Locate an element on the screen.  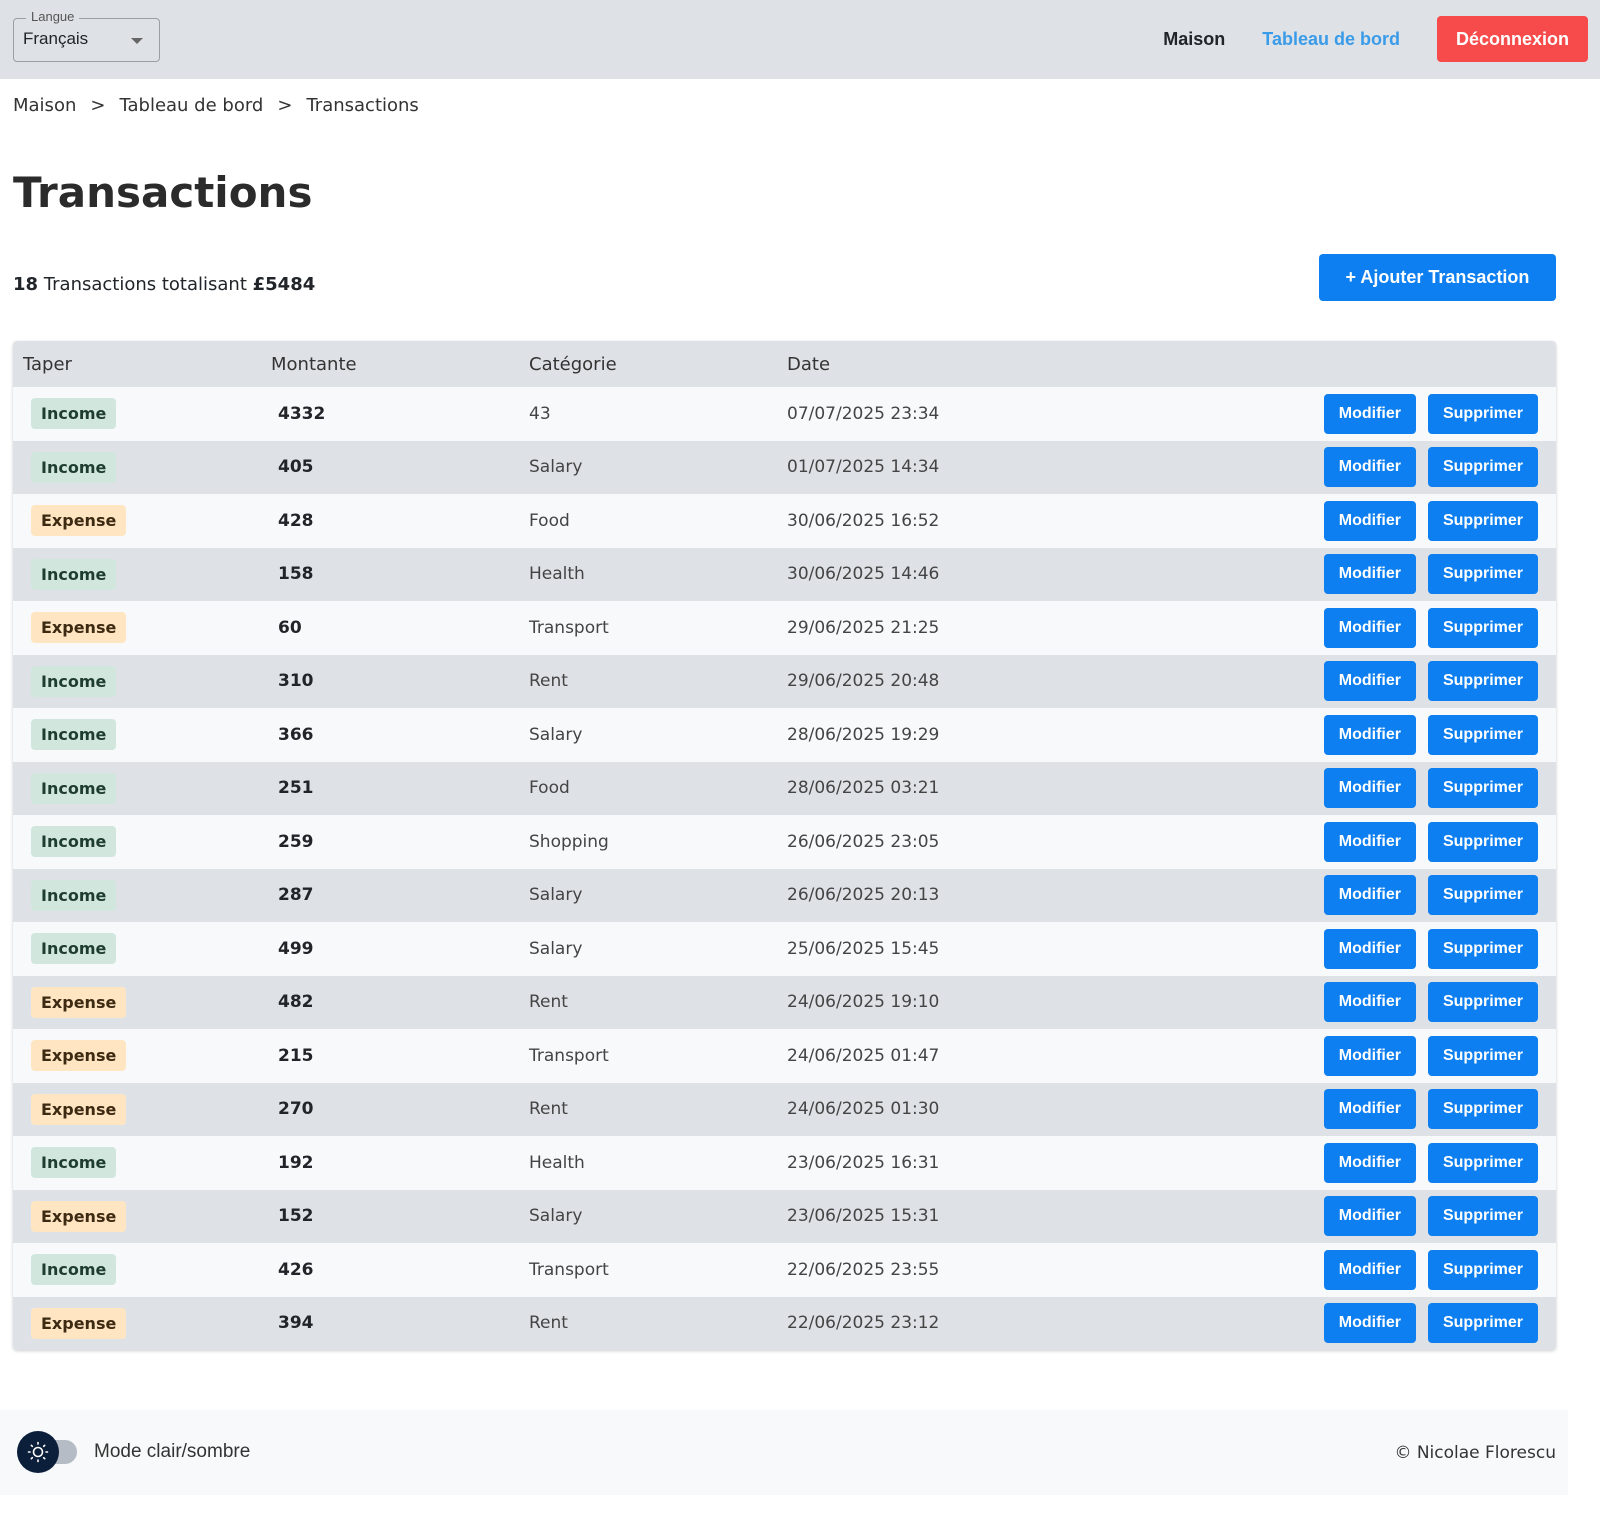
amount-cell: 366 is located at coordinates (296, 734).